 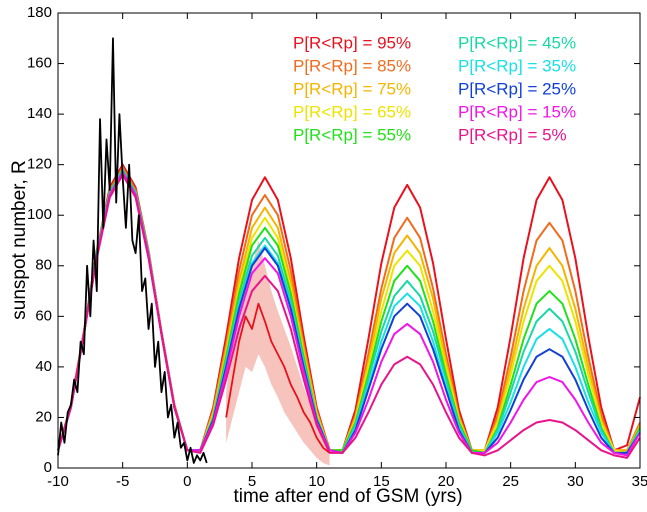 I want to click on legend-entry: P[R<Rp] = 35%, so click(x=517, y=65).